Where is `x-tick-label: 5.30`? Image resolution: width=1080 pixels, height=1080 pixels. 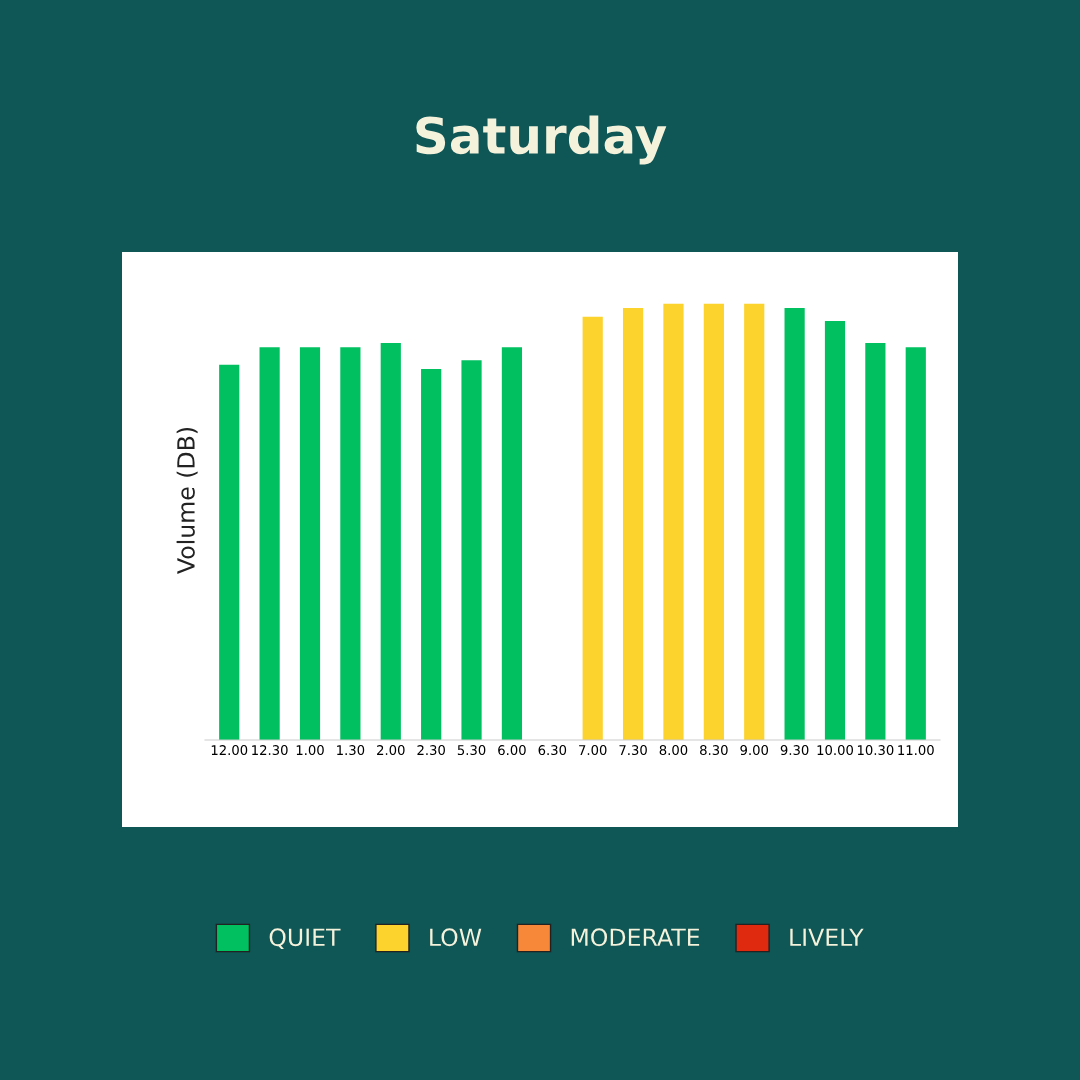 x-tick-label: 5.30 is located at coordinates (471, 750).